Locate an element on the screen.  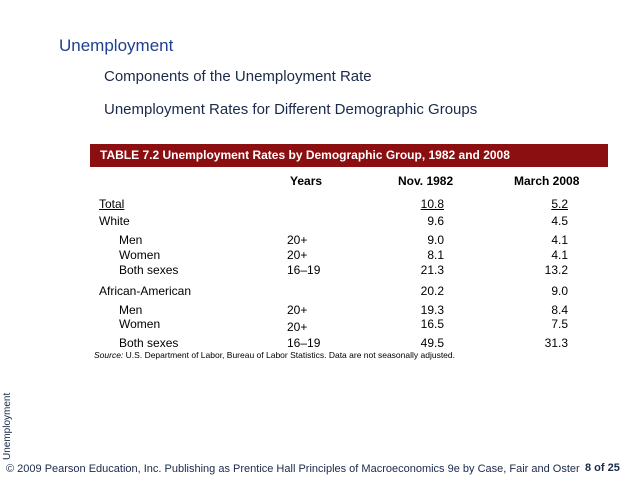
cell-nov-white-men: 9.0 is located at coordinates (435, 240).